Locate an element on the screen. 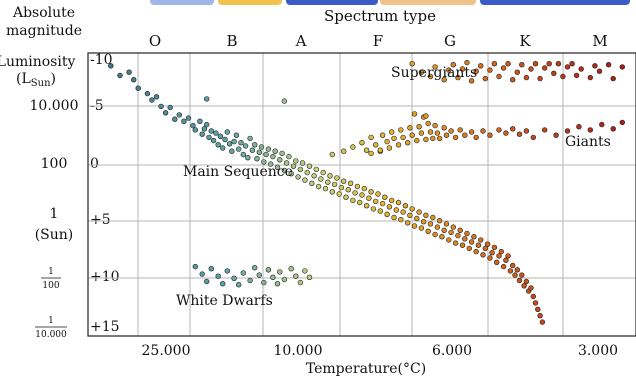 The height and width of the screenshot is (377, 636). luminosity-title-line1: Luminosity is located at coordinates (37, 62).